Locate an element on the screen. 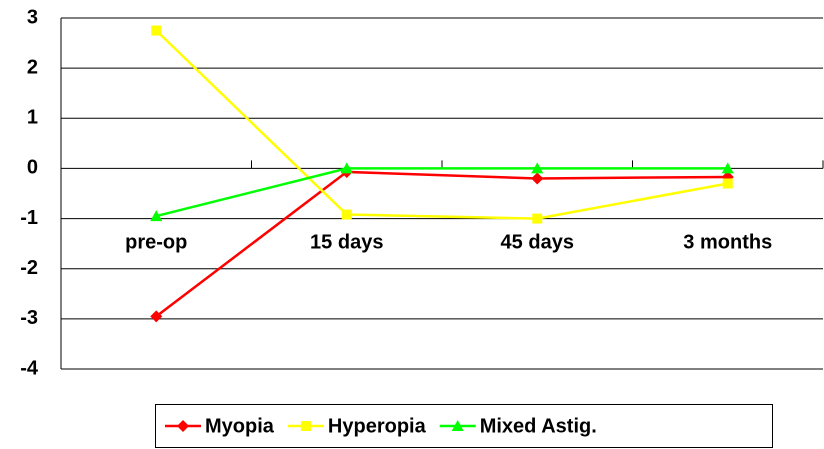 The height and width of the screenshot is (449, 824). y-tick-label: 0 is located at coordinates (32, 168).